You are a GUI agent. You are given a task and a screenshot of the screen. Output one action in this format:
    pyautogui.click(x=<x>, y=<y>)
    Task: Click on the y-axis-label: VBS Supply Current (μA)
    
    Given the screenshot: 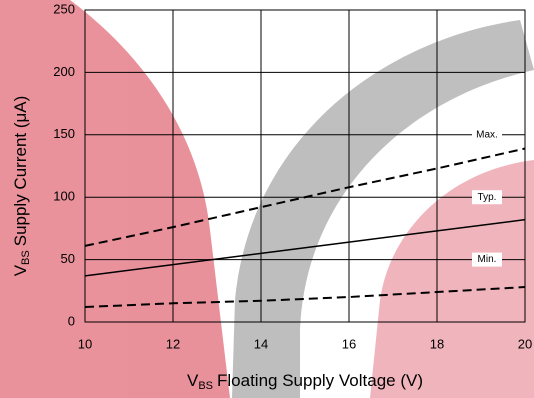 What is the action you would take?
    pyautogui.click(x=21, y=186)
    